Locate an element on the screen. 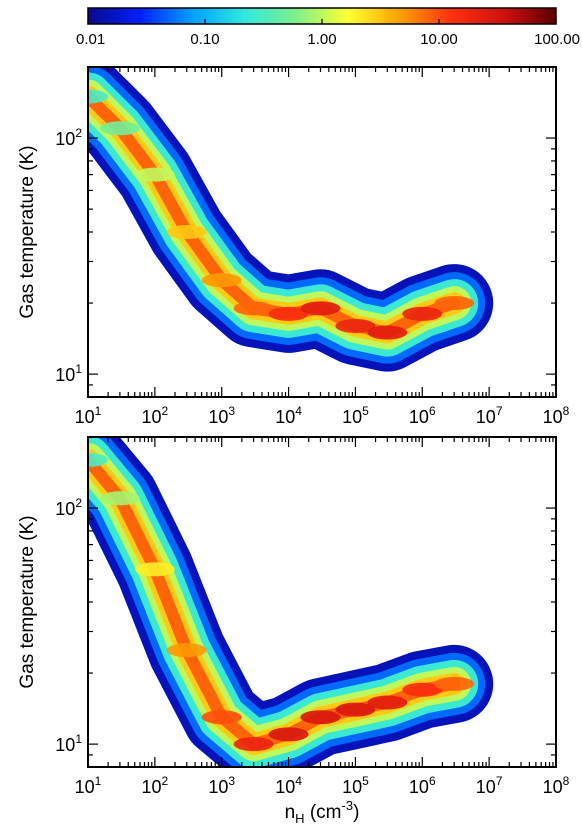 Image resolution: width=582 pixels, height=826 pixels. colorbar: 0.01 0.10 1.00 10.00 100.00 is located at coordinates (328, 27).